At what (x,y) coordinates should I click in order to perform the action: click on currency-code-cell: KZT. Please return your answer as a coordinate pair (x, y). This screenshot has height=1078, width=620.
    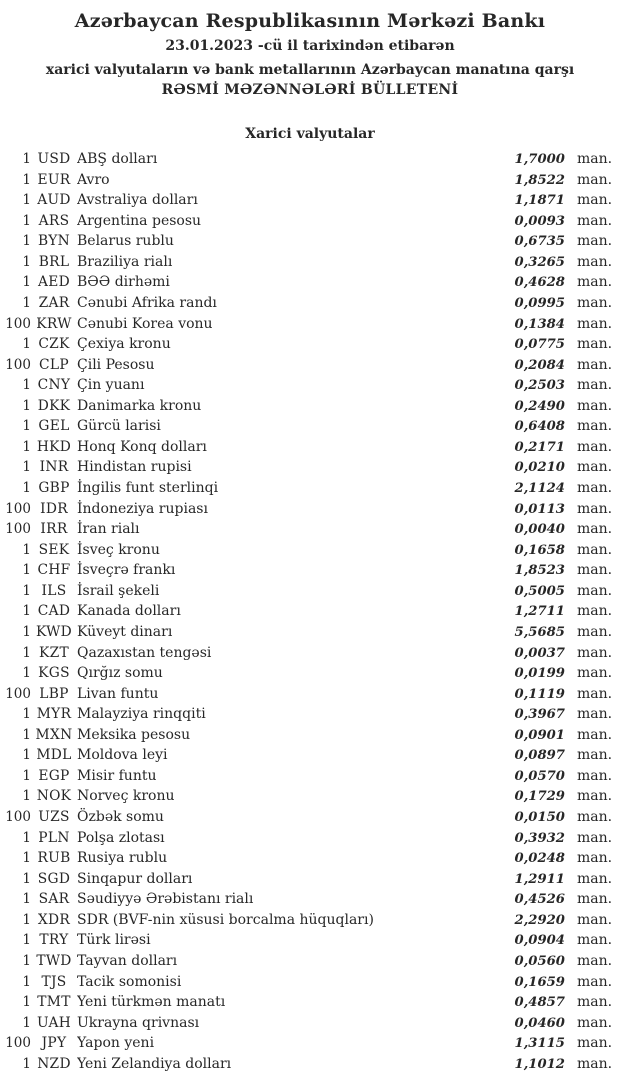
    Looking at the image, I should click on (54, 652).